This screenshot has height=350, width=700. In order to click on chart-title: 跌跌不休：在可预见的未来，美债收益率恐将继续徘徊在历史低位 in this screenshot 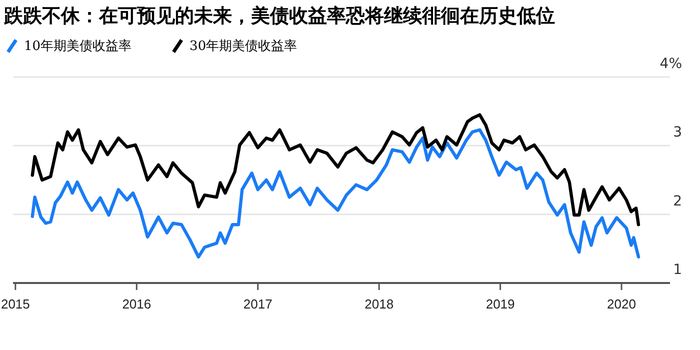, I will do `click(279, 16)`.